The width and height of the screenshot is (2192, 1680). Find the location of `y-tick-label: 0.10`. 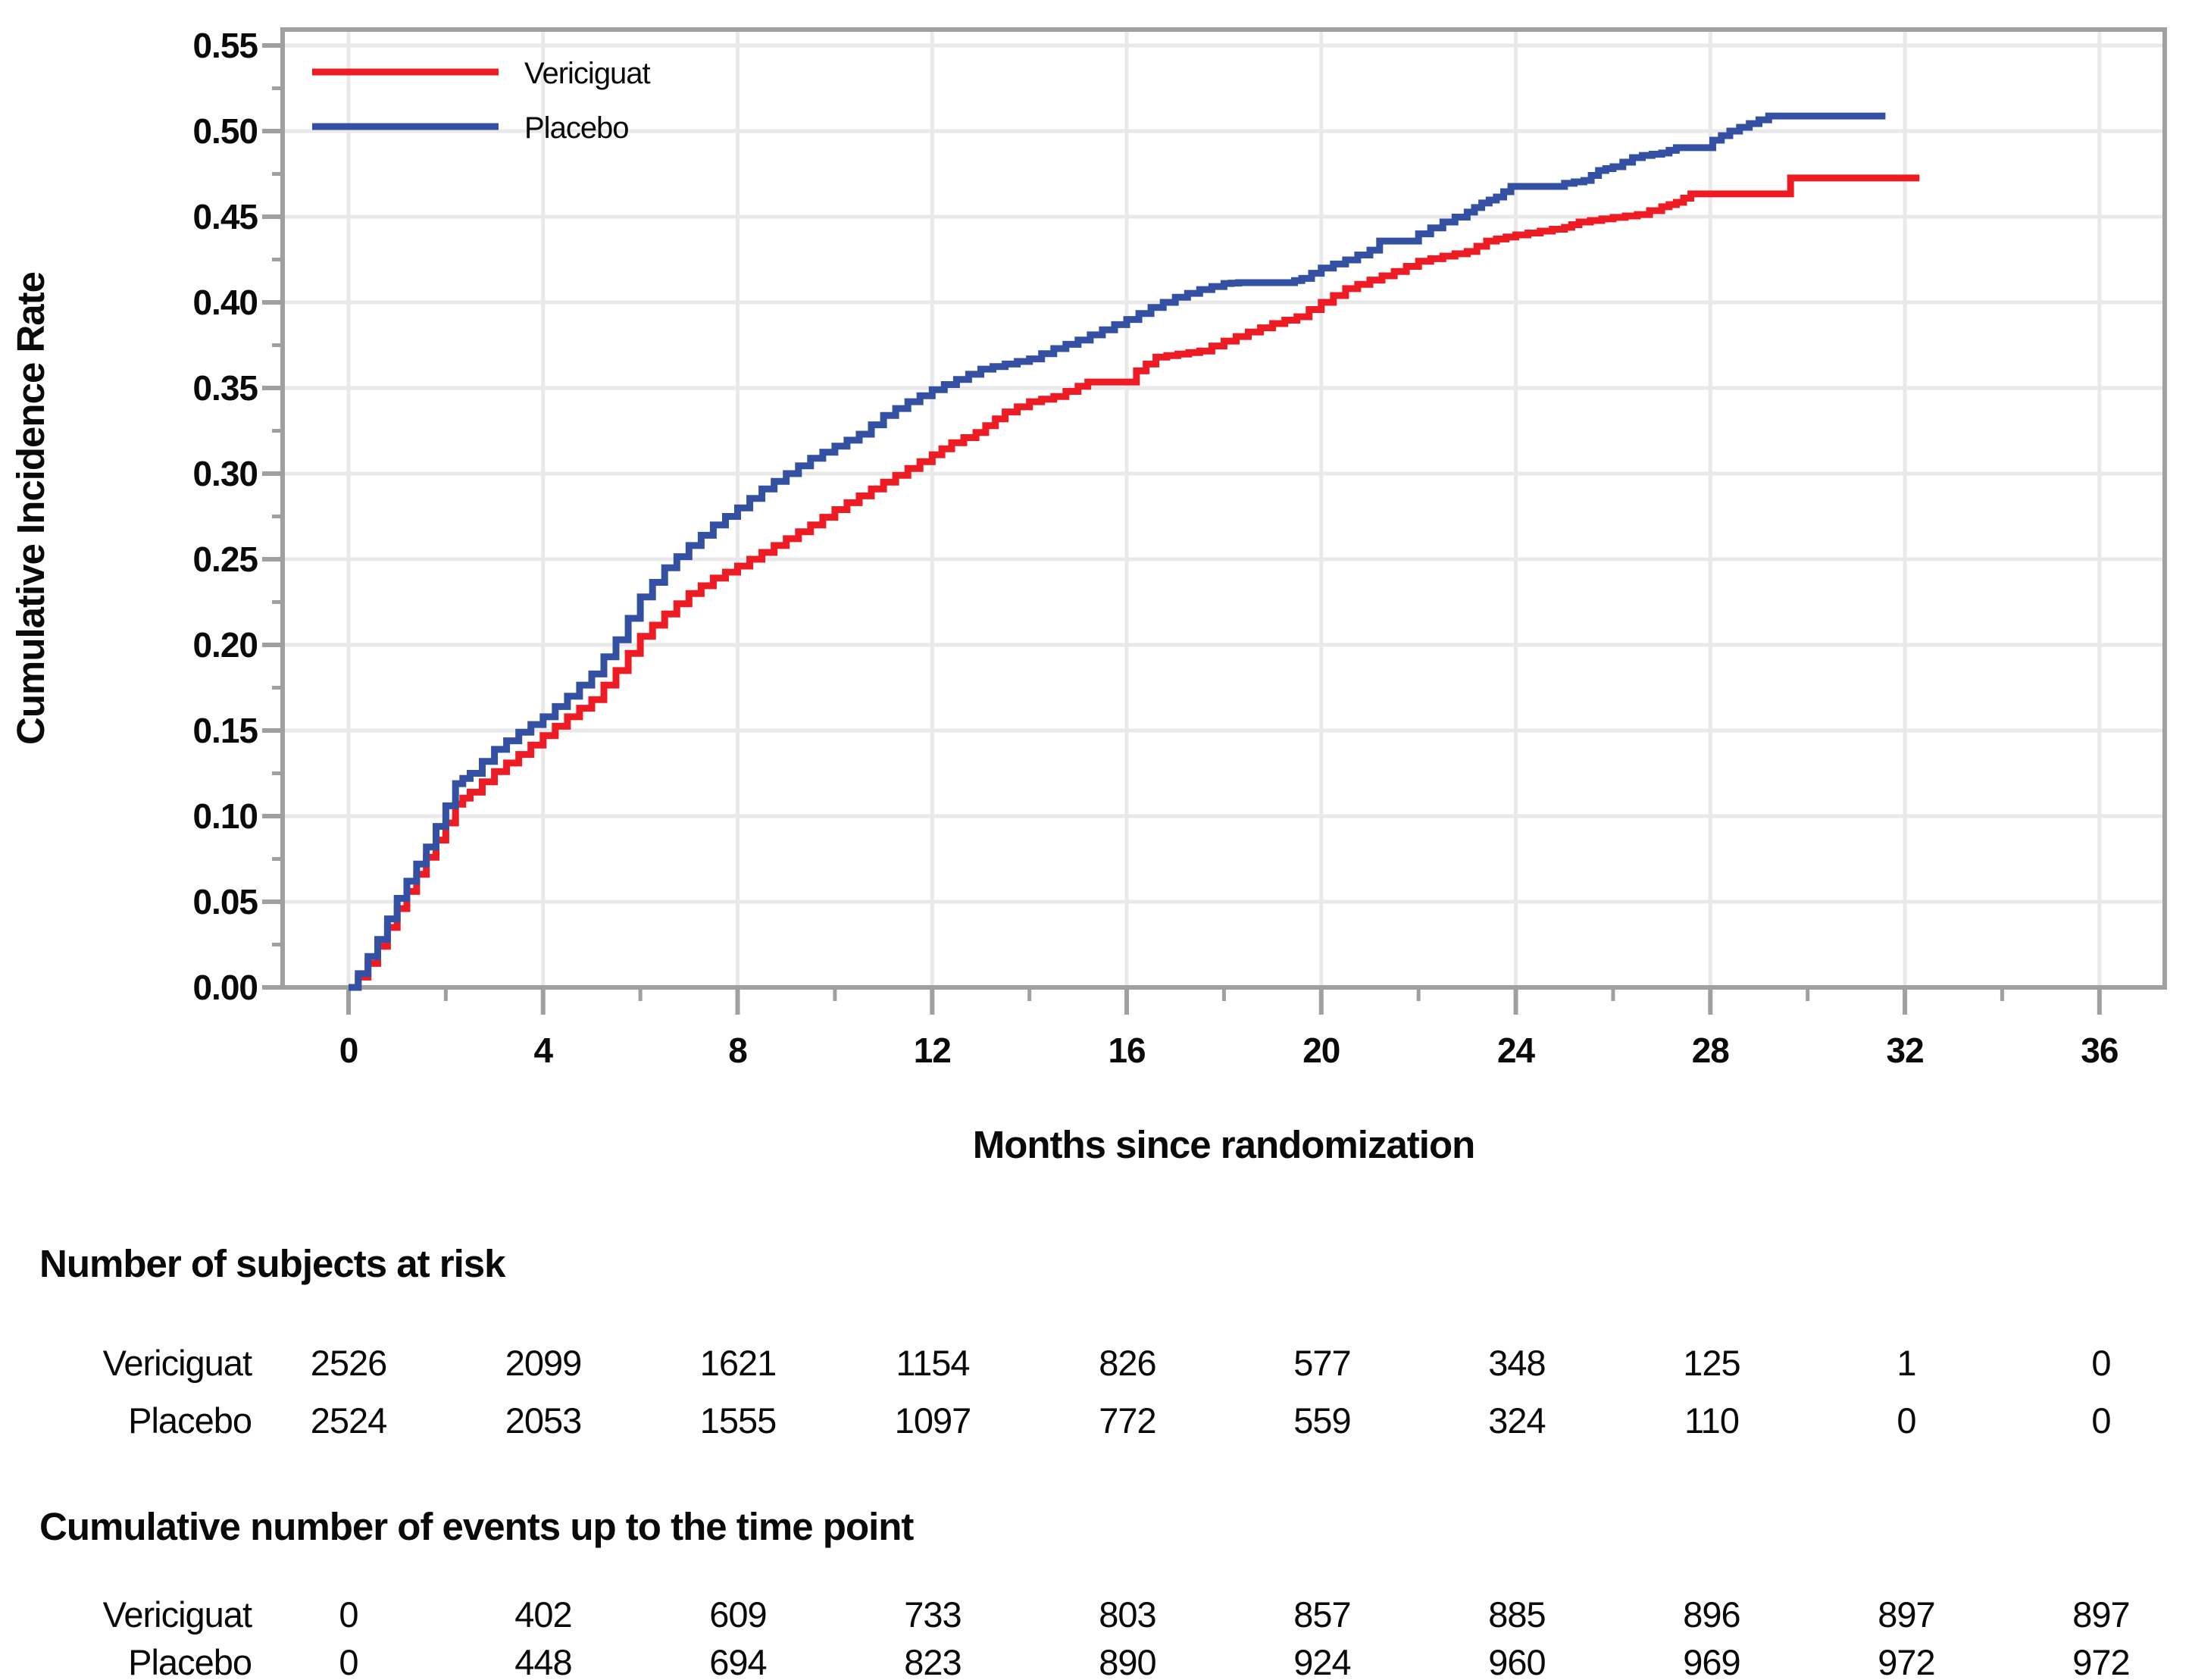

y-tick-label: 0.10 is located at coordinates (225, 816).